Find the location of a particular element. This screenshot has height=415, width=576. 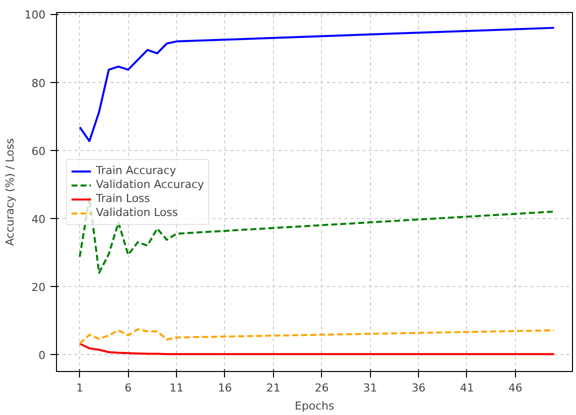

y-tick-label: 40 is located at coordinates (39, 219).